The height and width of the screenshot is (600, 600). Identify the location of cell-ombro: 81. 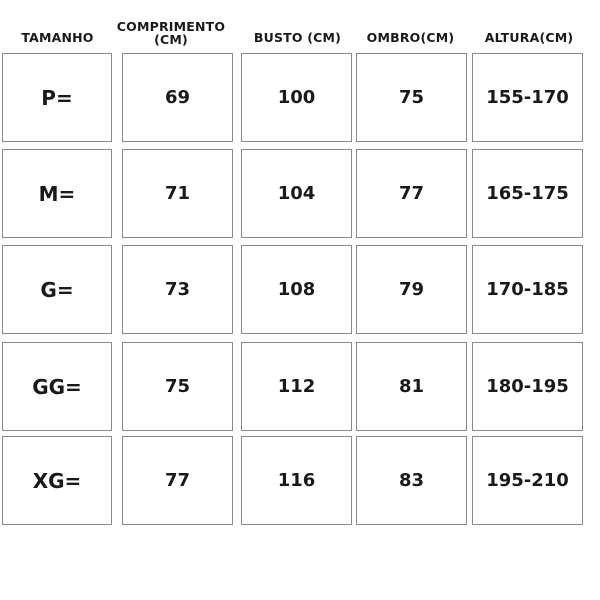
(411, 386).